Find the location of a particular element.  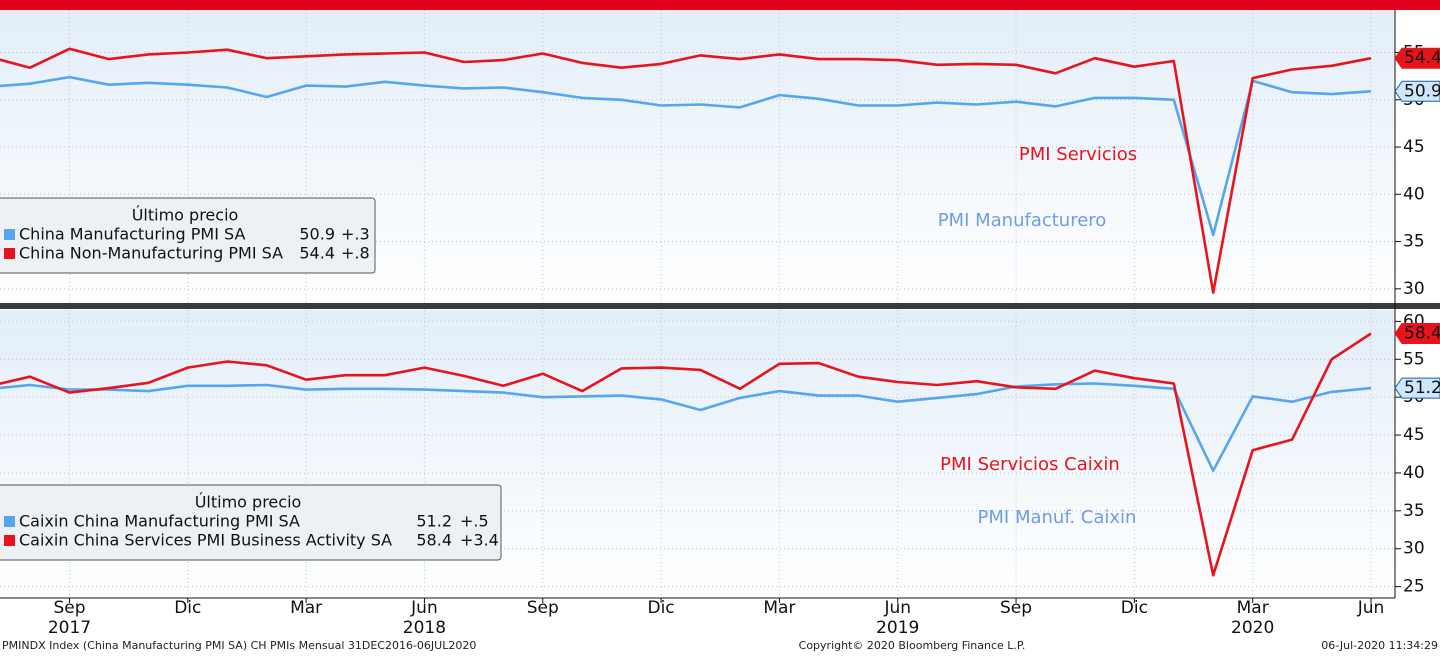

legend-value: 58.4 is located at coordinates (434, 540).